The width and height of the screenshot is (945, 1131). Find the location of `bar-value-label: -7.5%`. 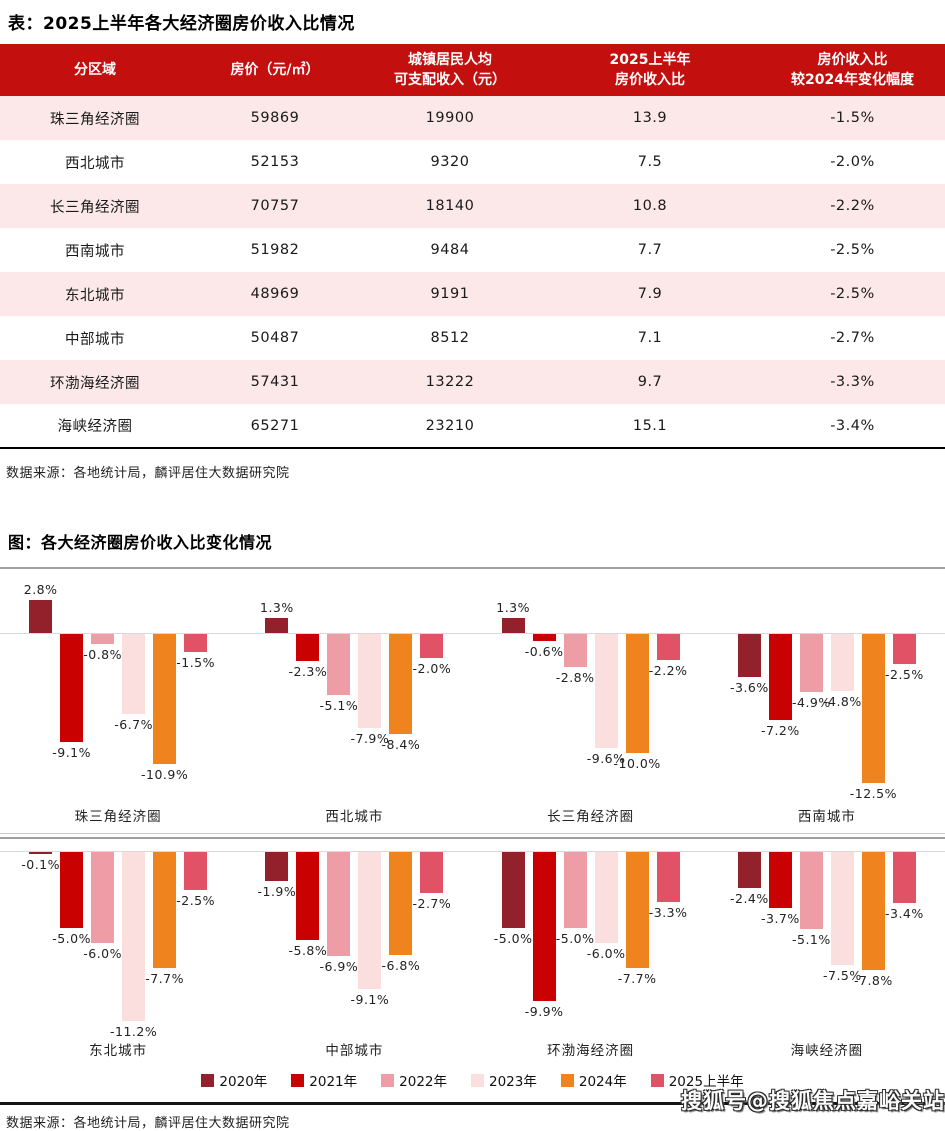

bar-value-label: -7.5% is located at coordinates (842, 976).